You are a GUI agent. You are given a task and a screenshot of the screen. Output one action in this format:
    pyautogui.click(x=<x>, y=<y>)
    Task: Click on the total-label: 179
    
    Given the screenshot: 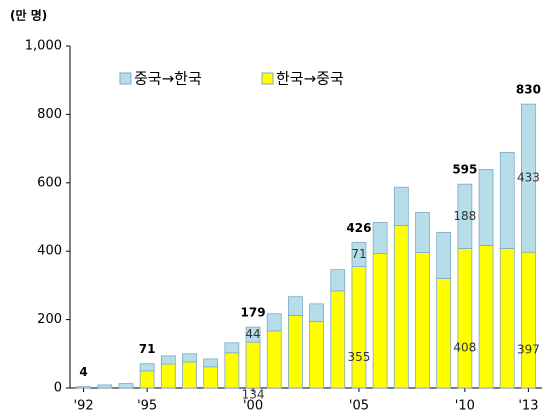 What is the action you would take?
    pyautogui.click(x=253, y=313)
    